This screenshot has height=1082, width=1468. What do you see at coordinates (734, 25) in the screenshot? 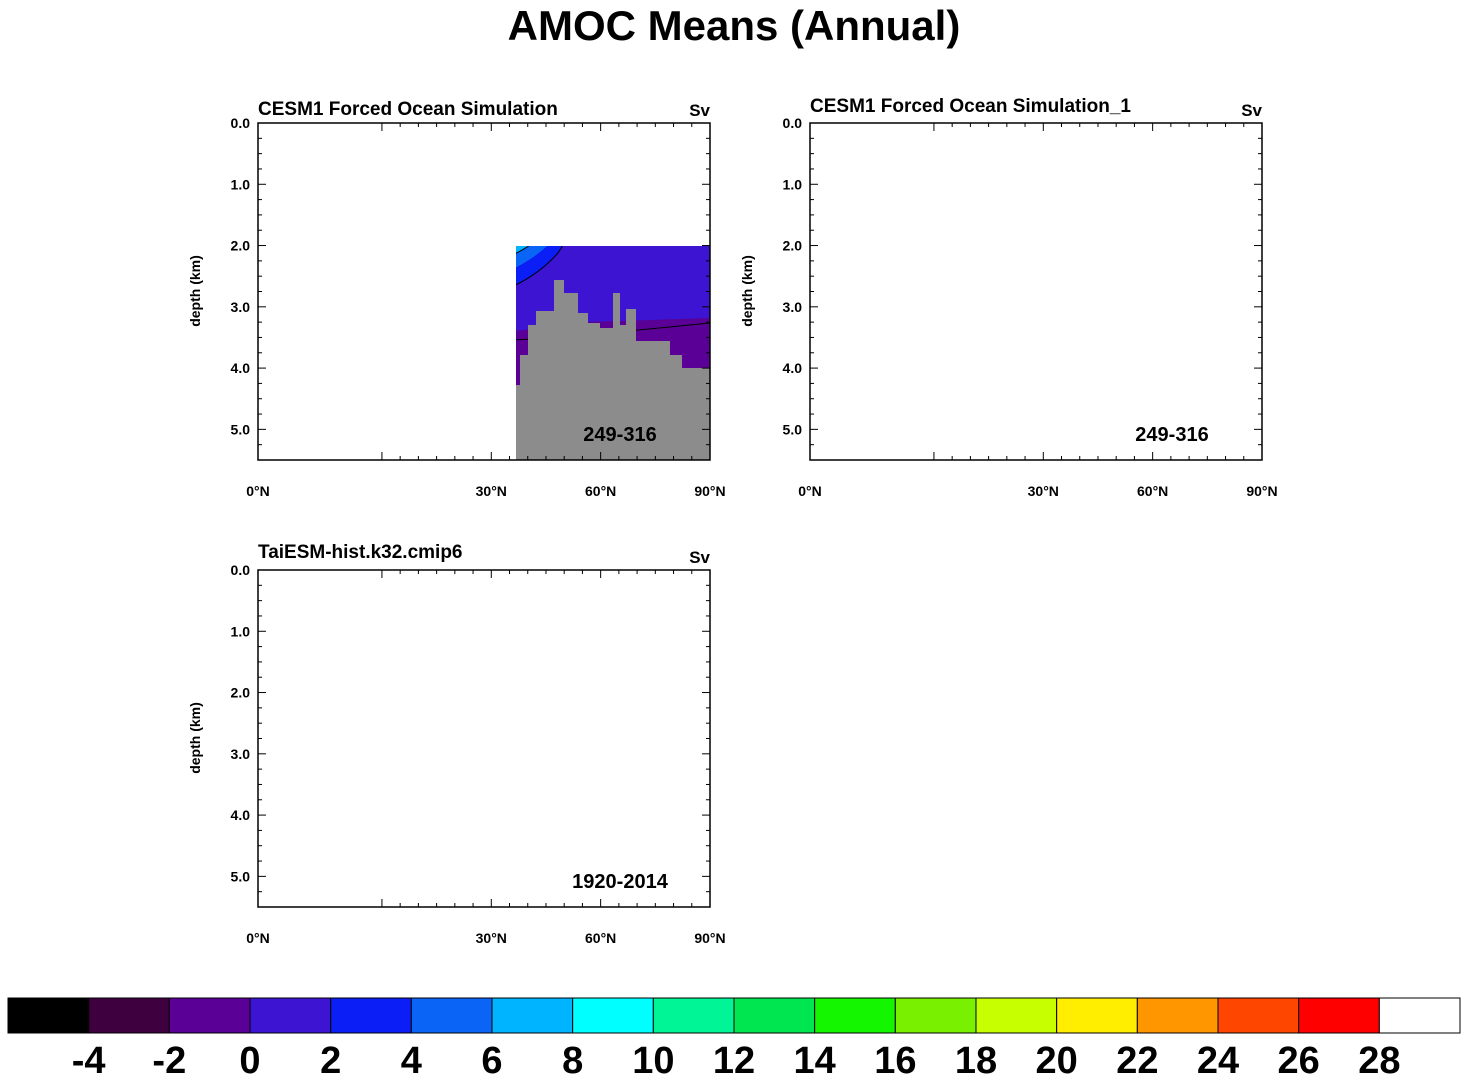
I see `figure-title: AMOC Means (Annual)` at bounding box center [734, 25].